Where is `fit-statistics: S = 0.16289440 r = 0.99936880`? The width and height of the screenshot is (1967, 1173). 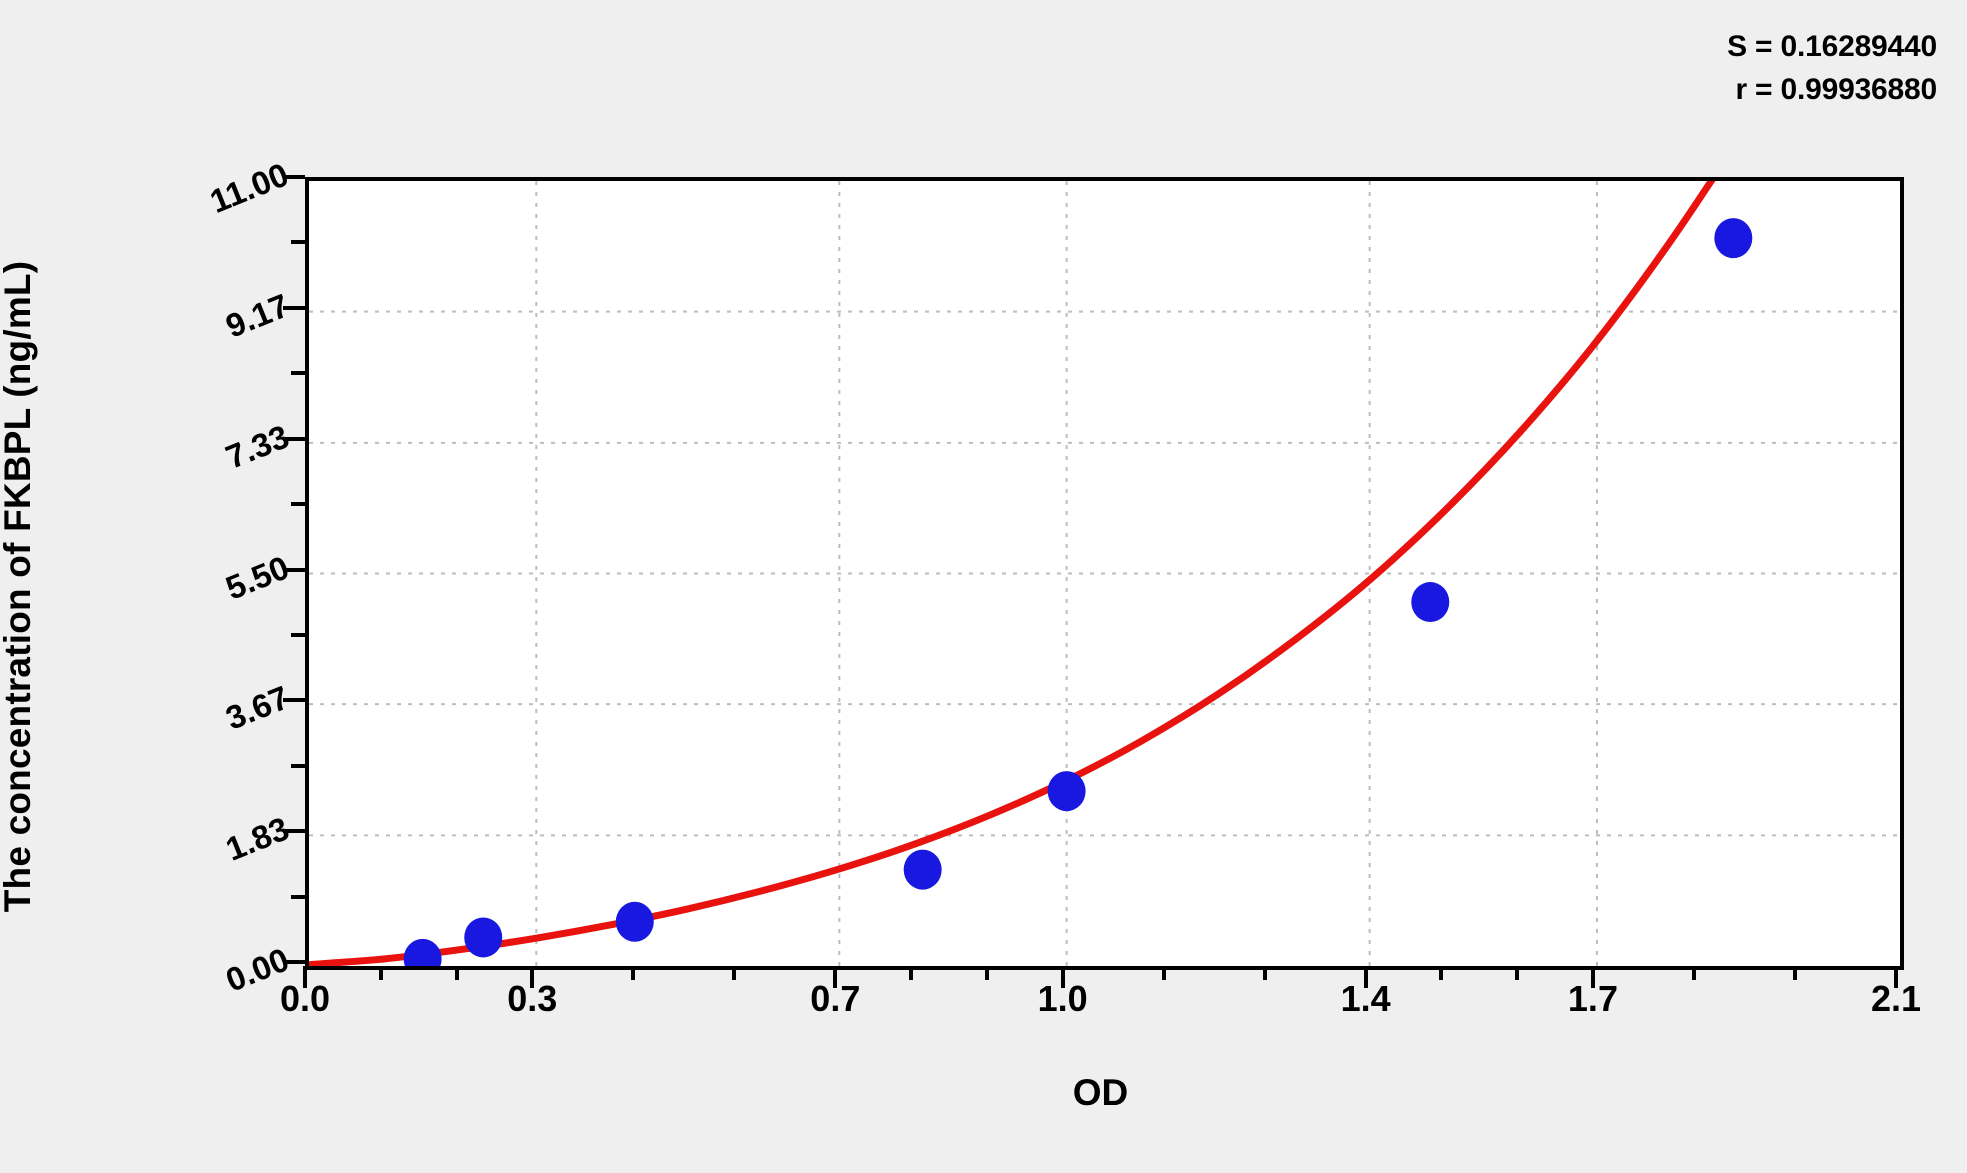 fit-statistics: S = 0.16289440 r = 0.99936880 is located at coordinates (1832, 68).